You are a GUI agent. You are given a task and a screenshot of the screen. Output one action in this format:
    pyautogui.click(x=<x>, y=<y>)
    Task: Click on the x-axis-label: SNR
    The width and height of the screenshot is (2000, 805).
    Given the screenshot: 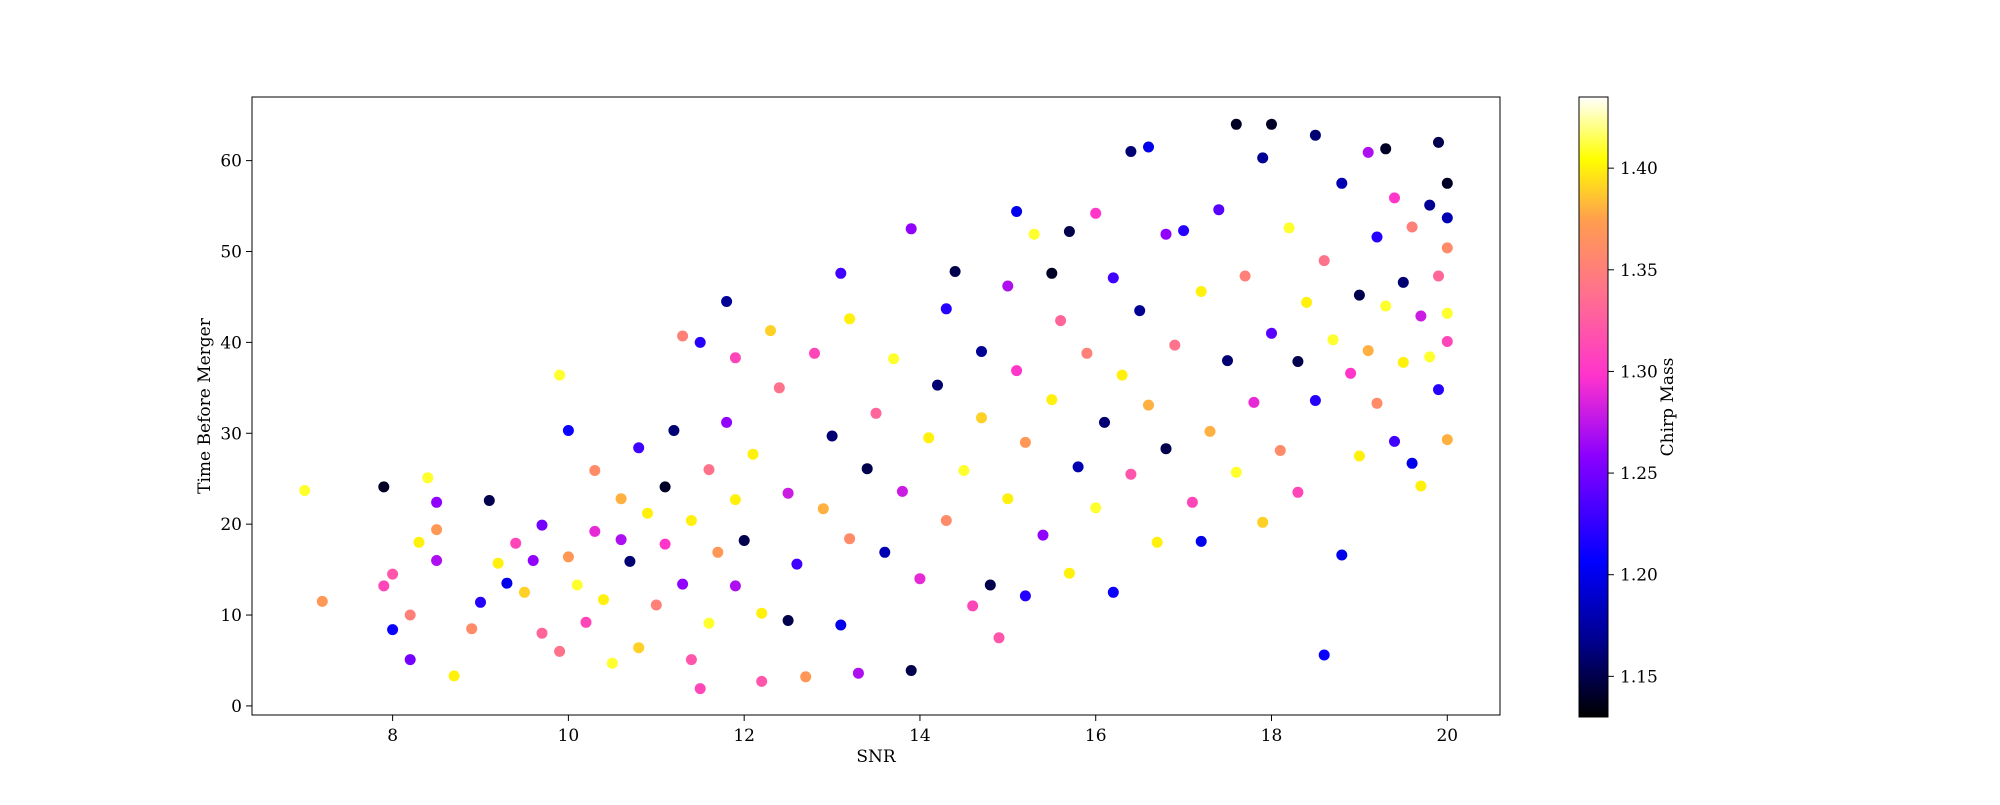 What is the action you would take?
    pyautogui.click(x=876, y=757)
    